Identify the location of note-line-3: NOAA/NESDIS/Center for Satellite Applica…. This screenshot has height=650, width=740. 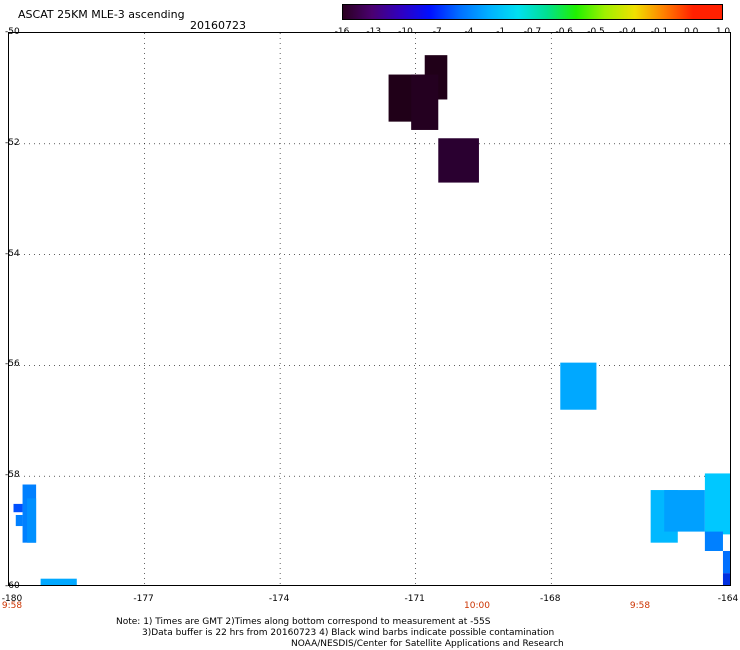
(427, 644).